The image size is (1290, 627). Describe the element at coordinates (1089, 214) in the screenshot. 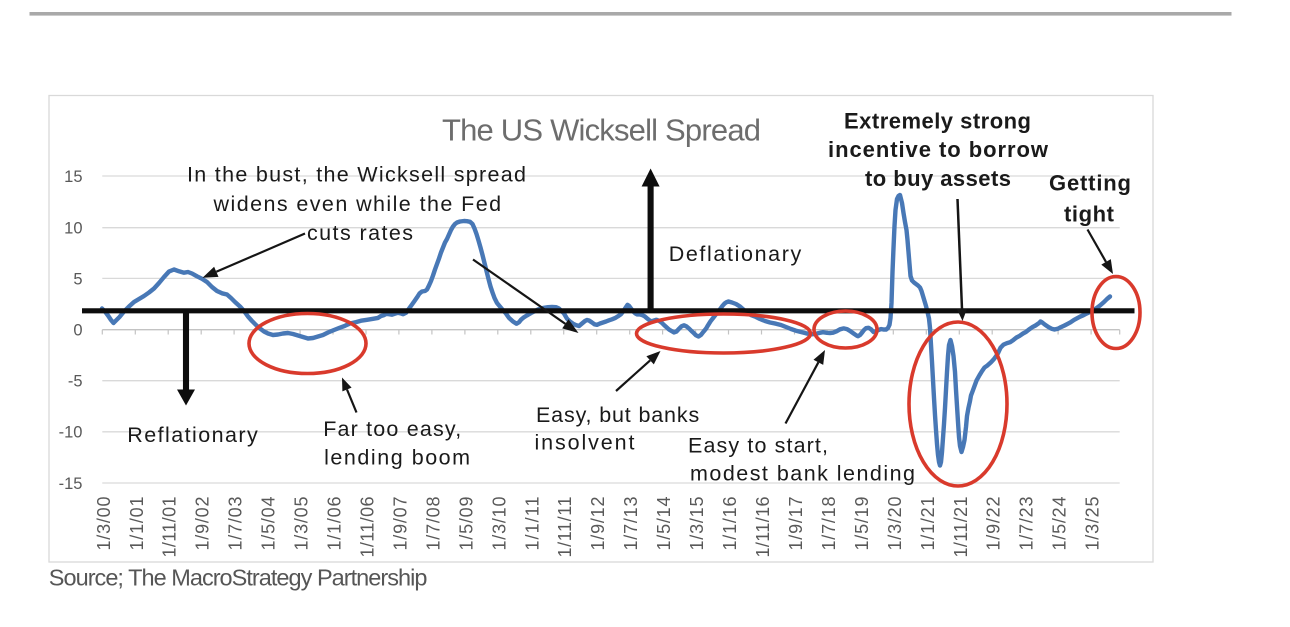

I see `svg-text: tight` at that location.